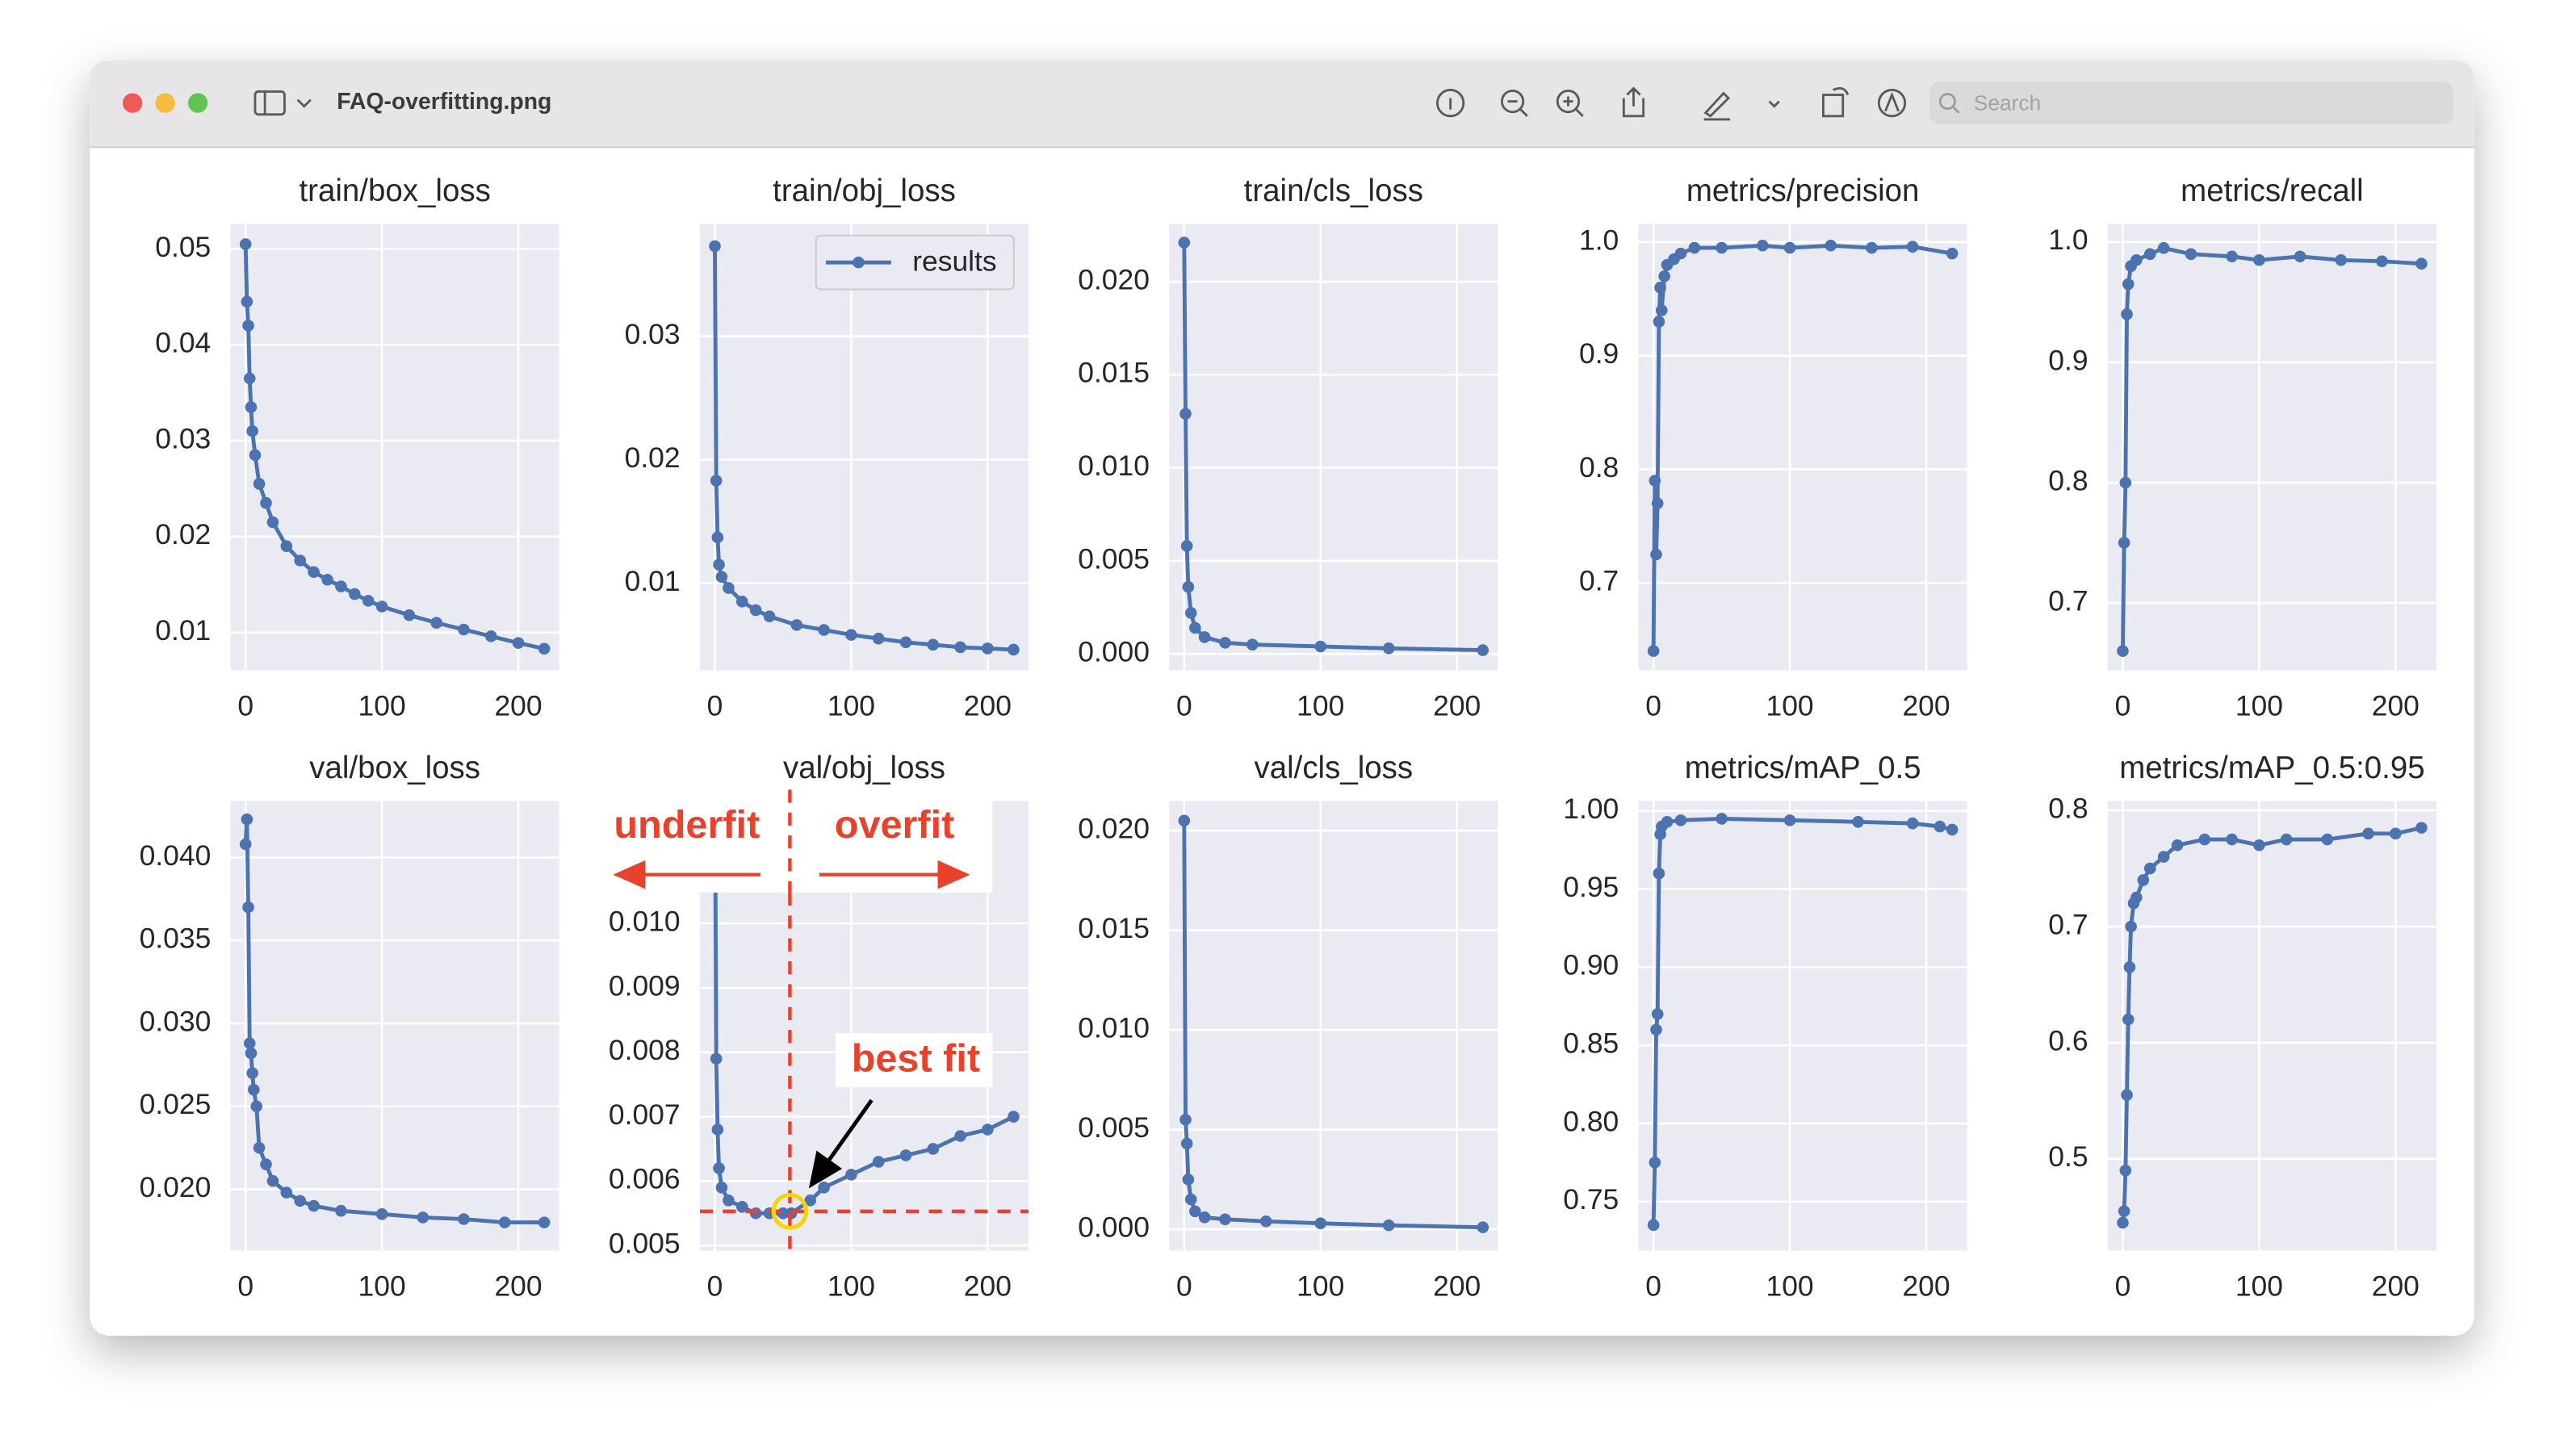 The width and height of the screenshot is (2564, 1456). Describe the element at coordinates (132, 103) in the screenshot. I see `close-button` at that location.